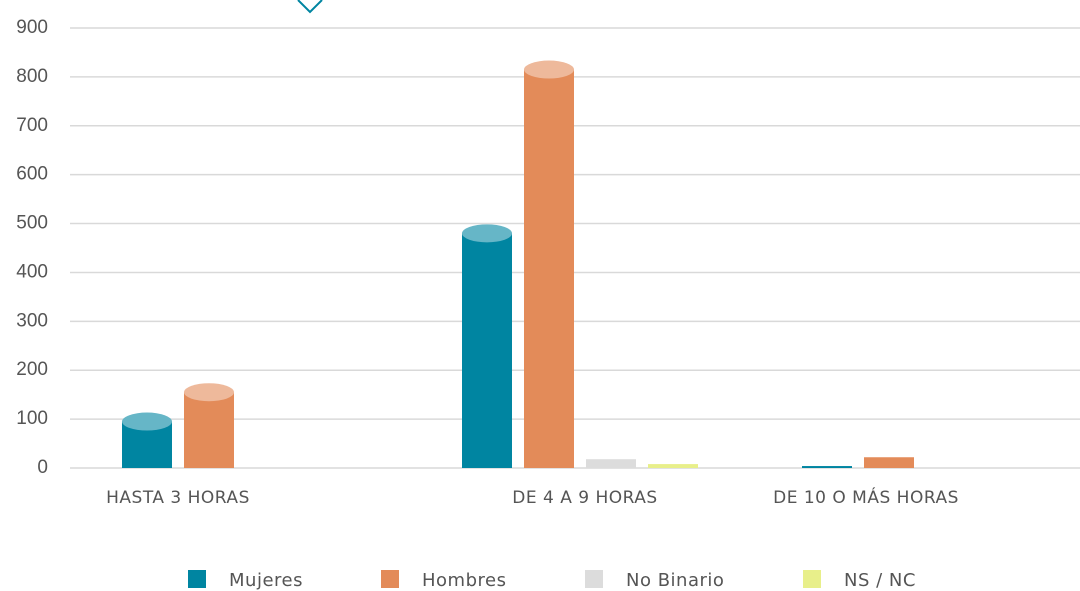 The width and height of the screenshot is (1080, 591). I want to click on y-tick-label: 300, so click(32, 320).